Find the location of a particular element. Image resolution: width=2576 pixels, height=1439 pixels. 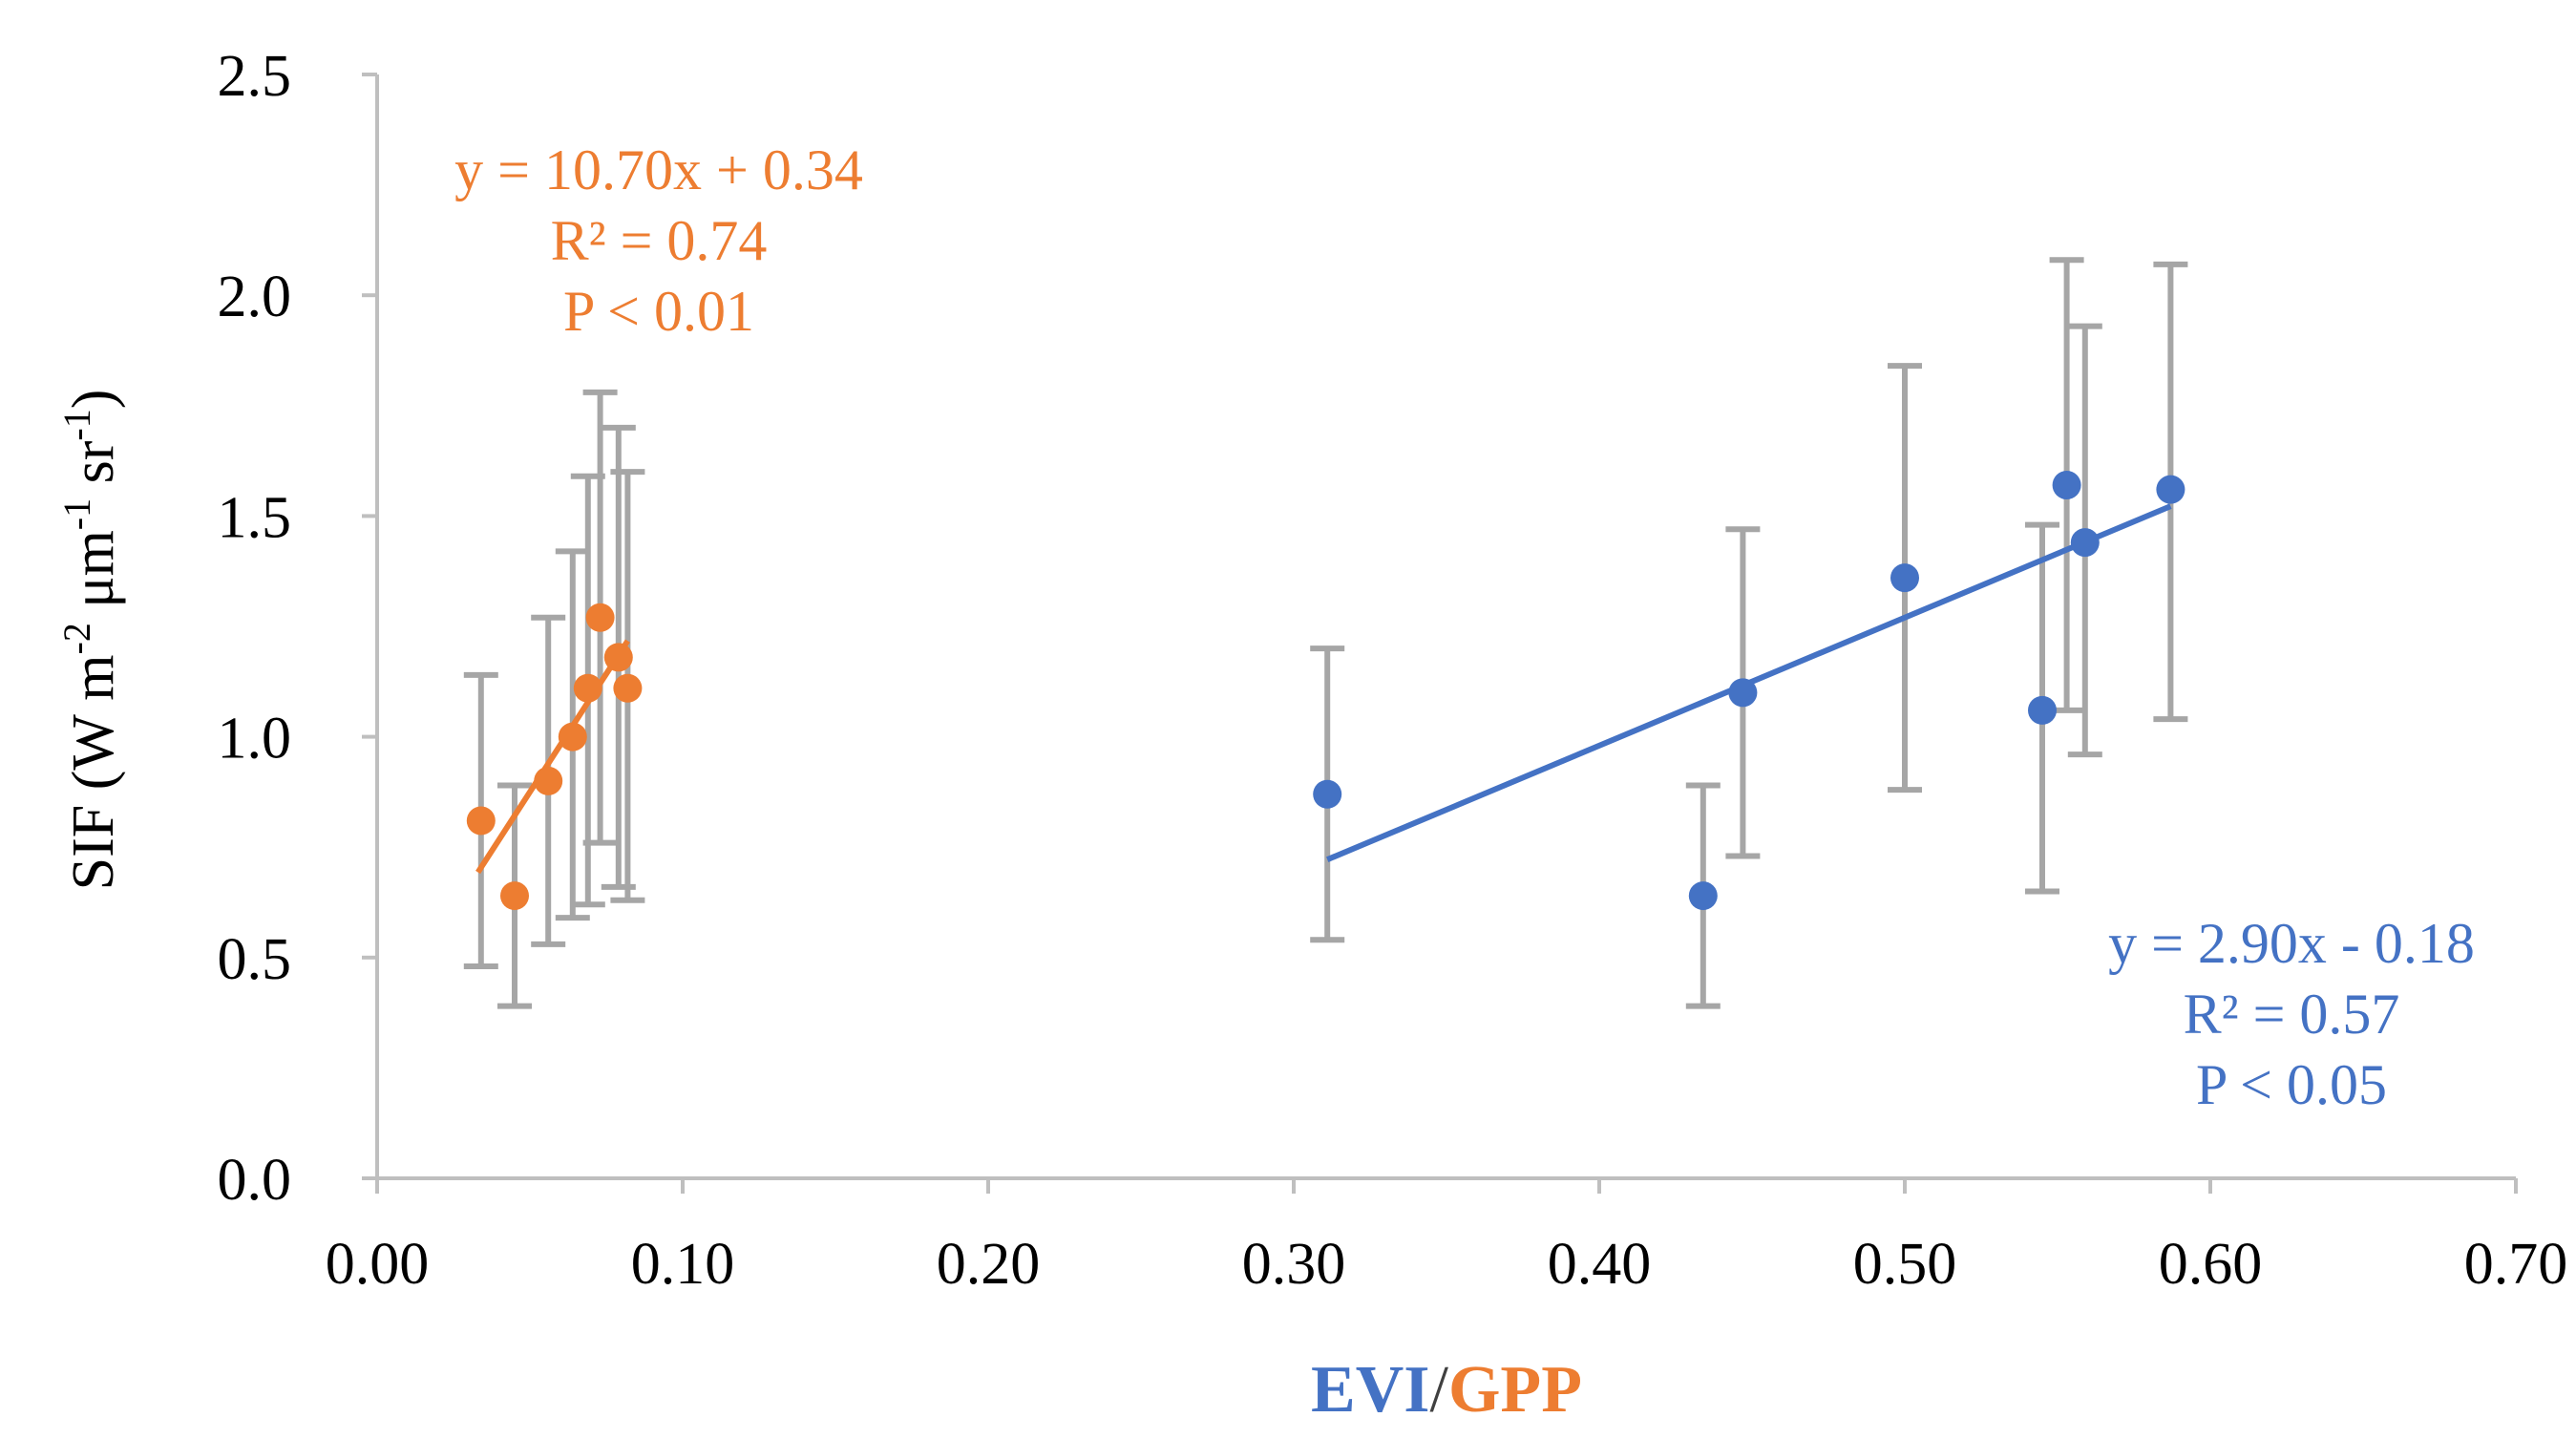

x-tick-label: 0.50 is located at coordinates (1905, 1264).